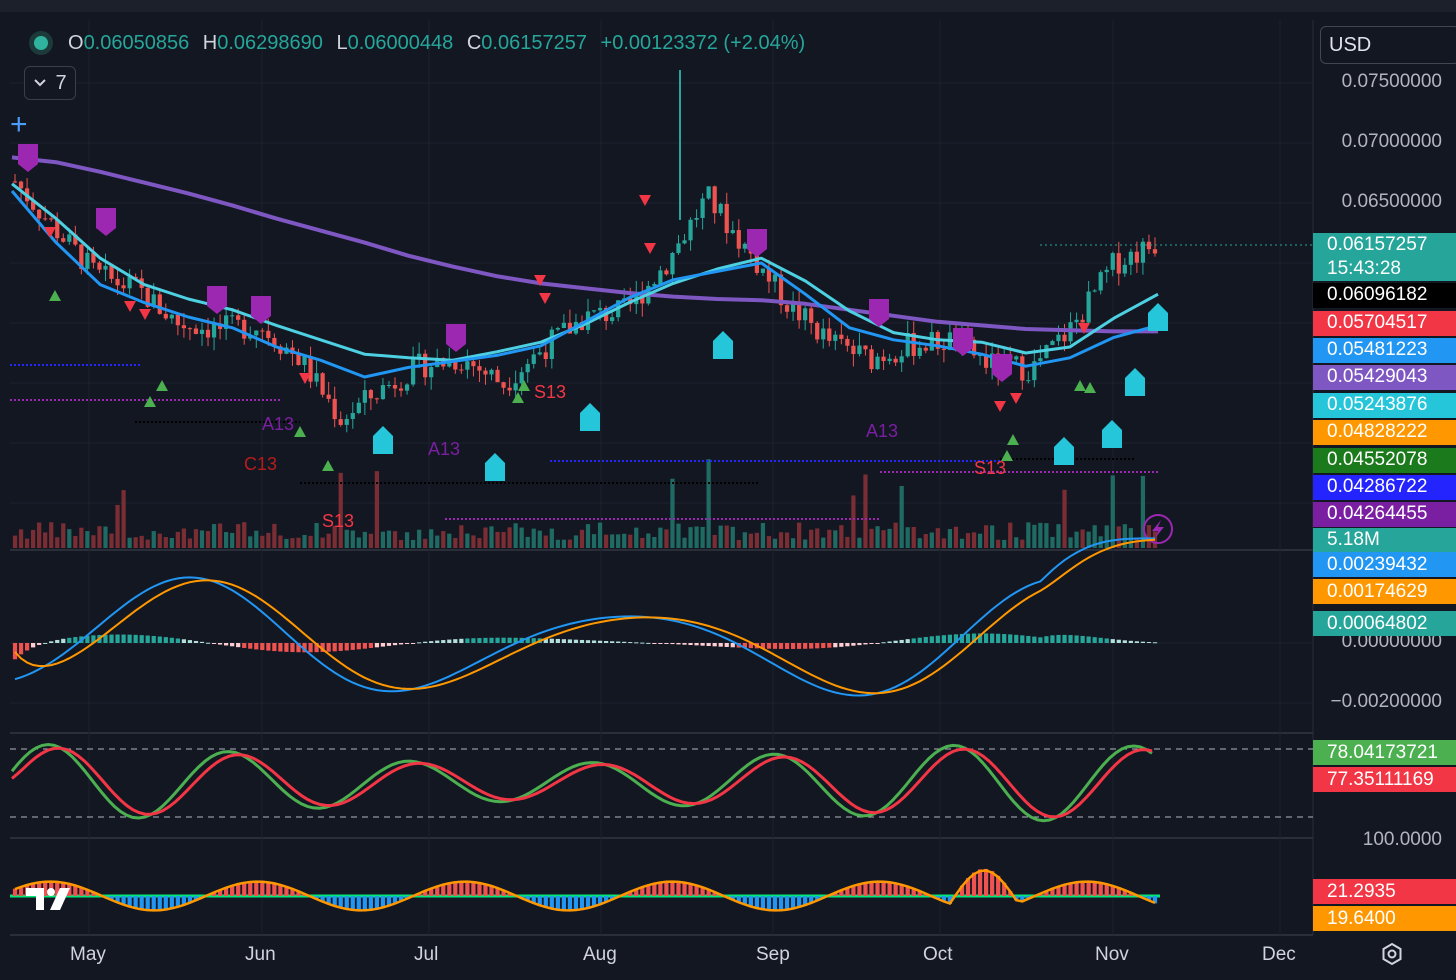  I want to click on signal-label: C13, so click(260, 464).